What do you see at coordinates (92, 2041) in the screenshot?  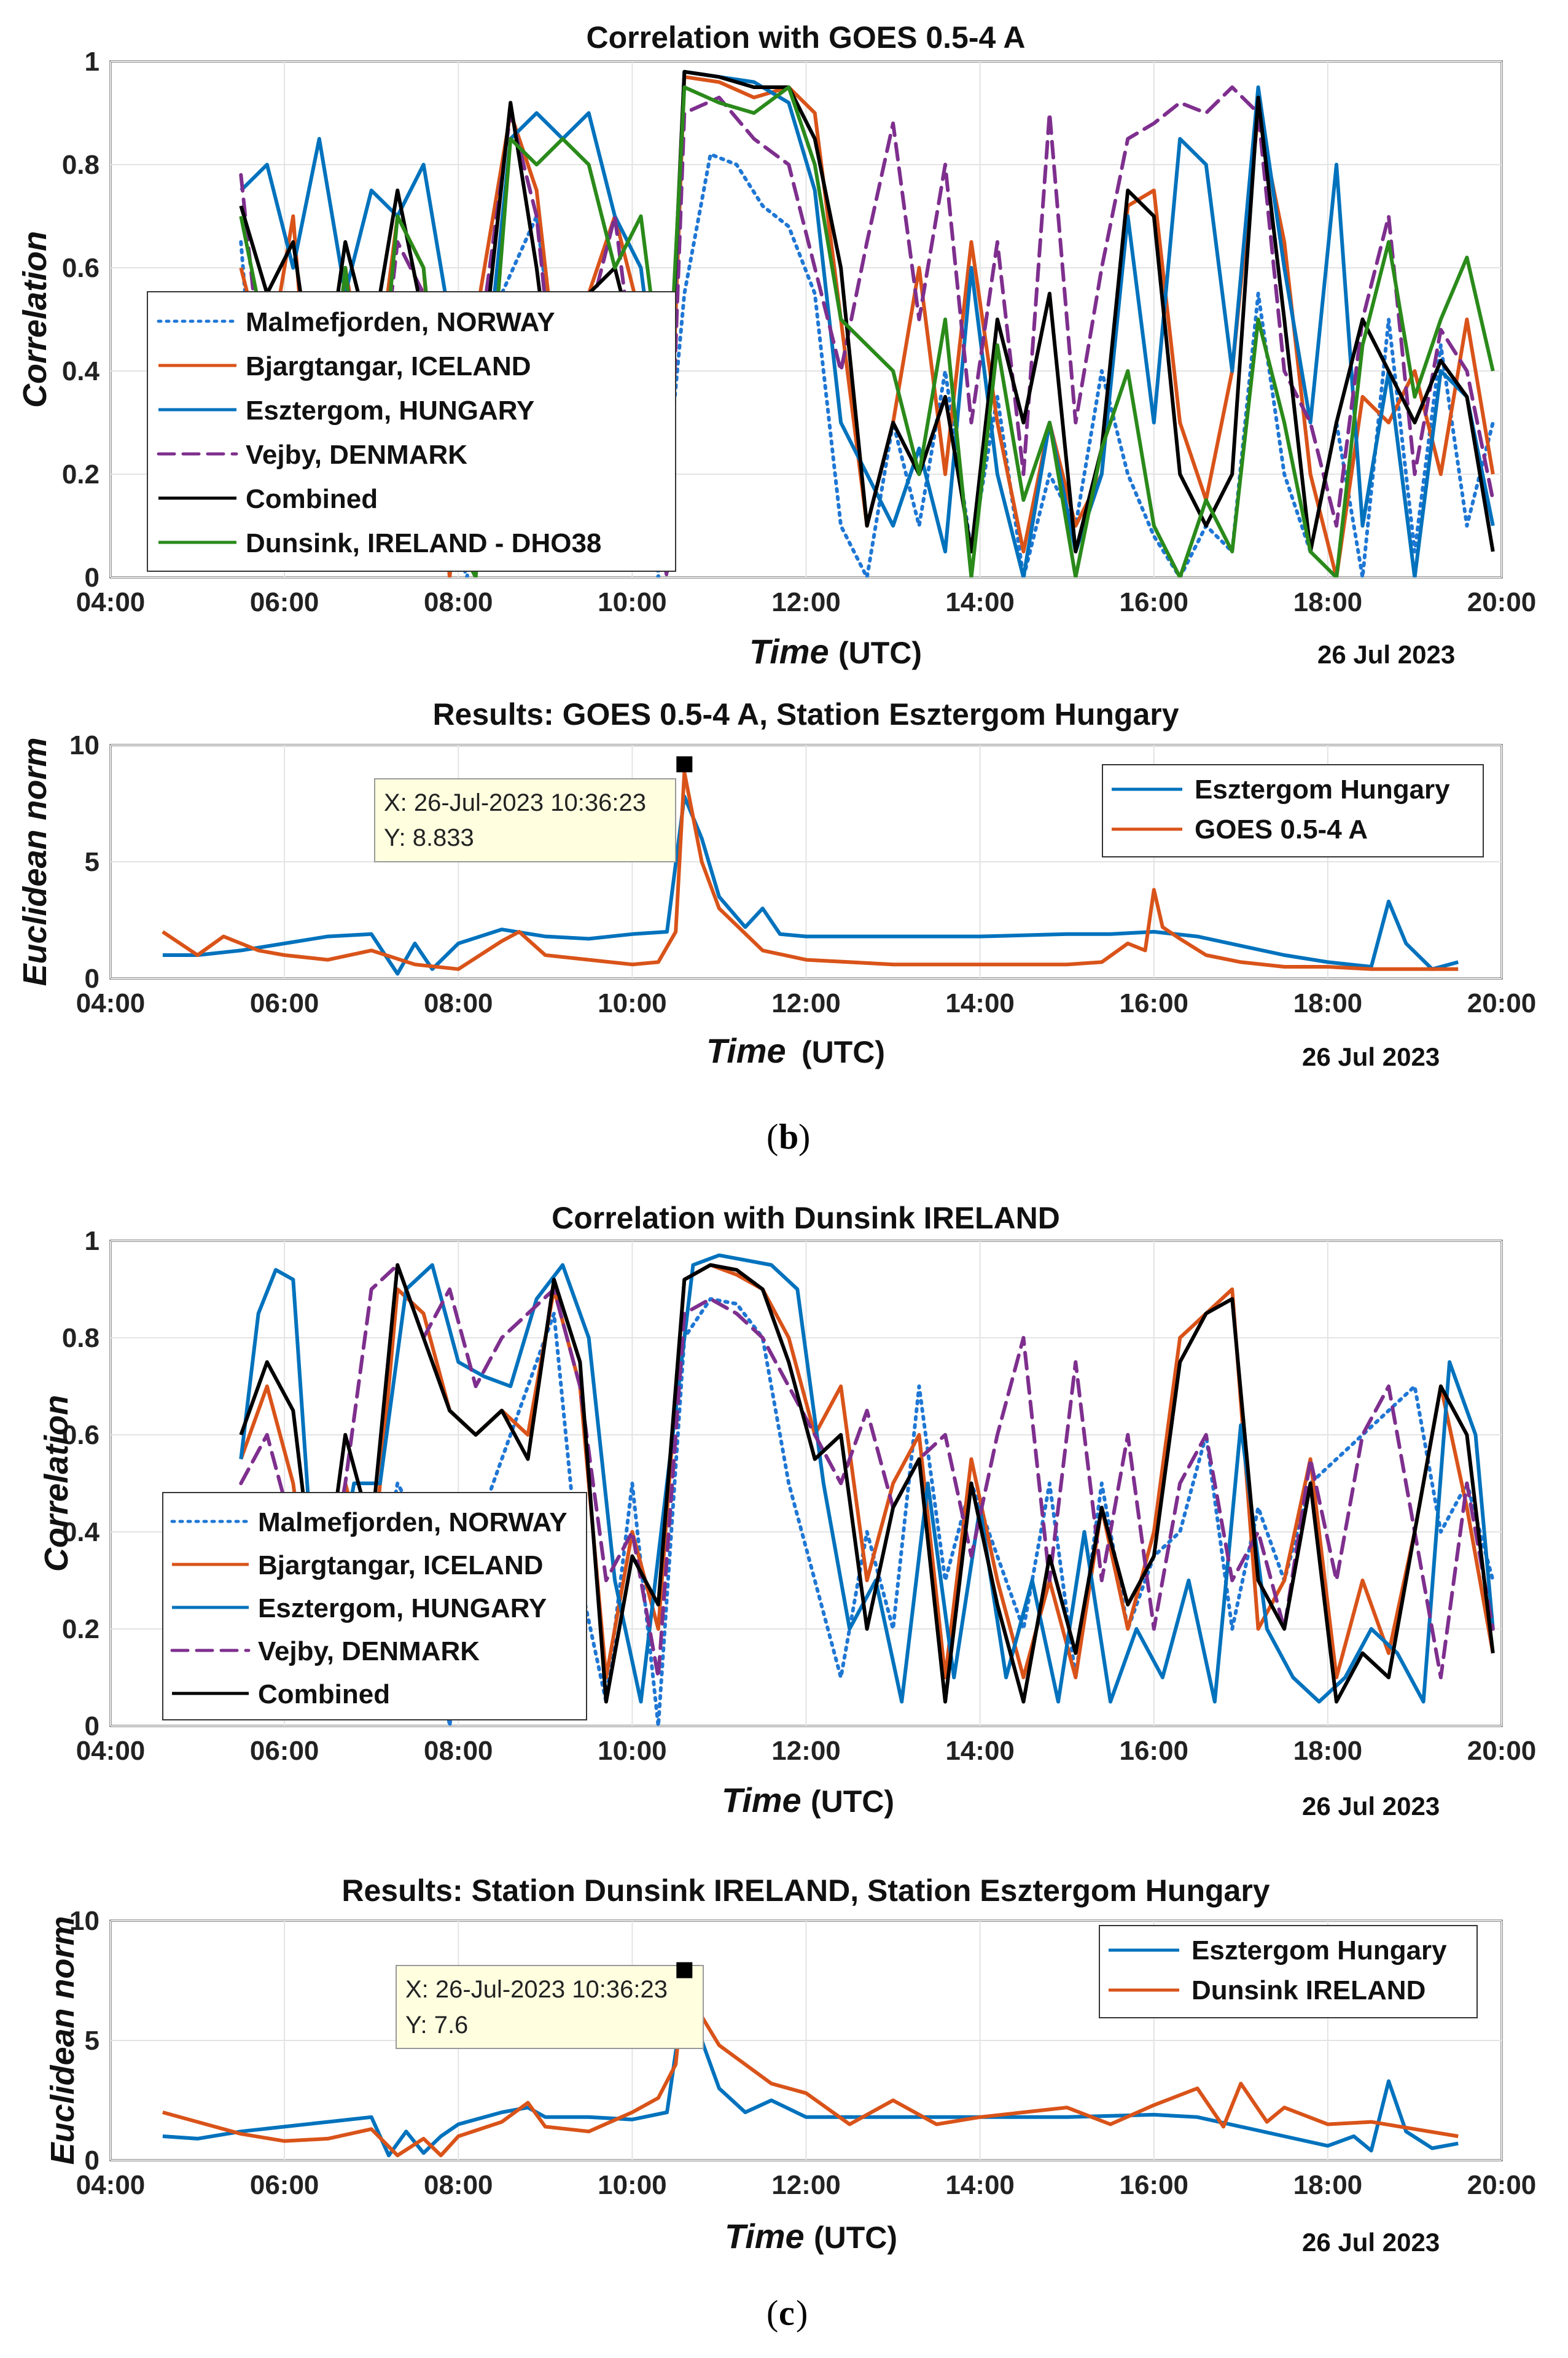 I see `y-tick-label: 5` at bounding box center [92, 2041].